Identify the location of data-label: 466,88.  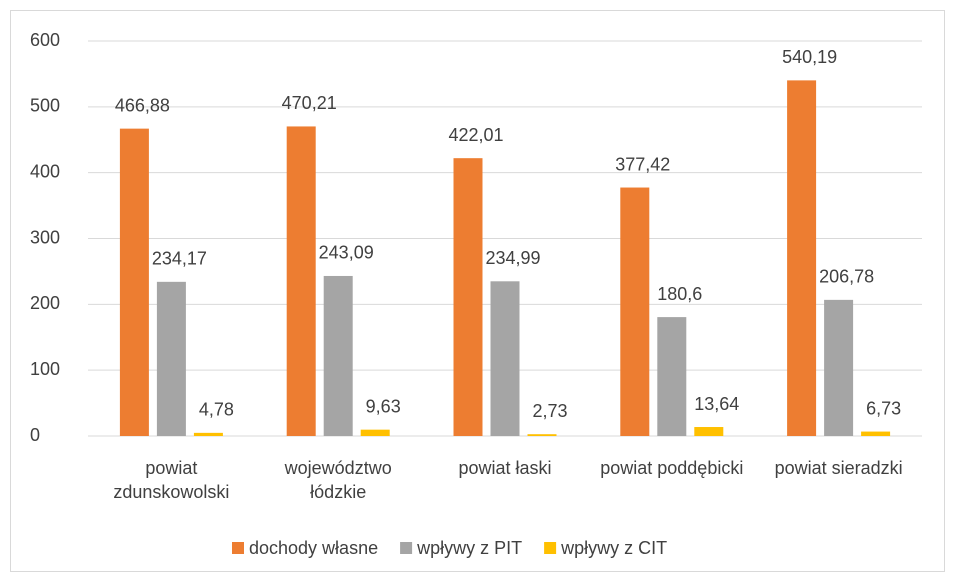
(142, 105).